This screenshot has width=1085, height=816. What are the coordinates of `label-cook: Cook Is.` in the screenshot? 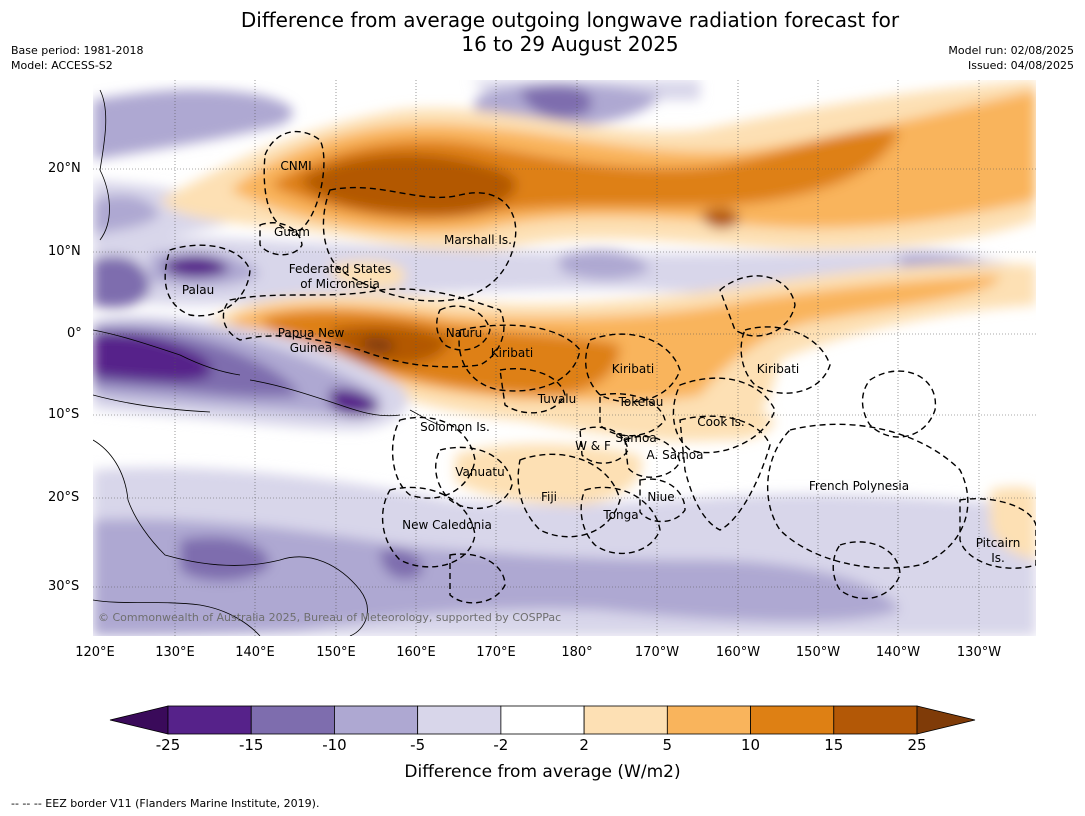 It's located at (720, 422).